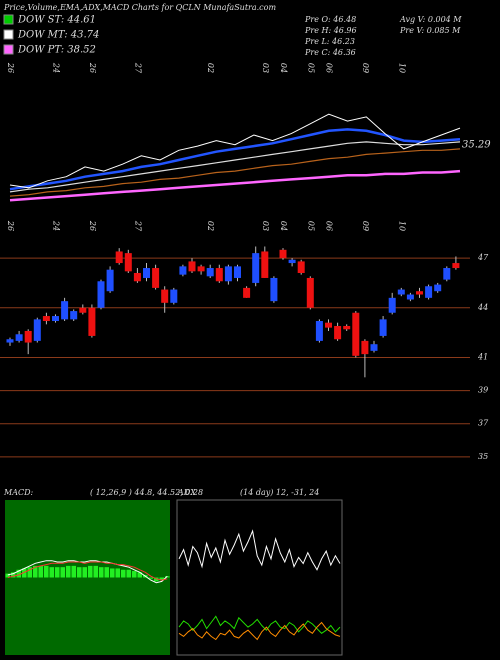 The image size is (500, 660). What do you see at coordinates (56, 50) in the screenshot?
I see `legend-label: DOW PT: 38.52` at bounding box center [56, 50].